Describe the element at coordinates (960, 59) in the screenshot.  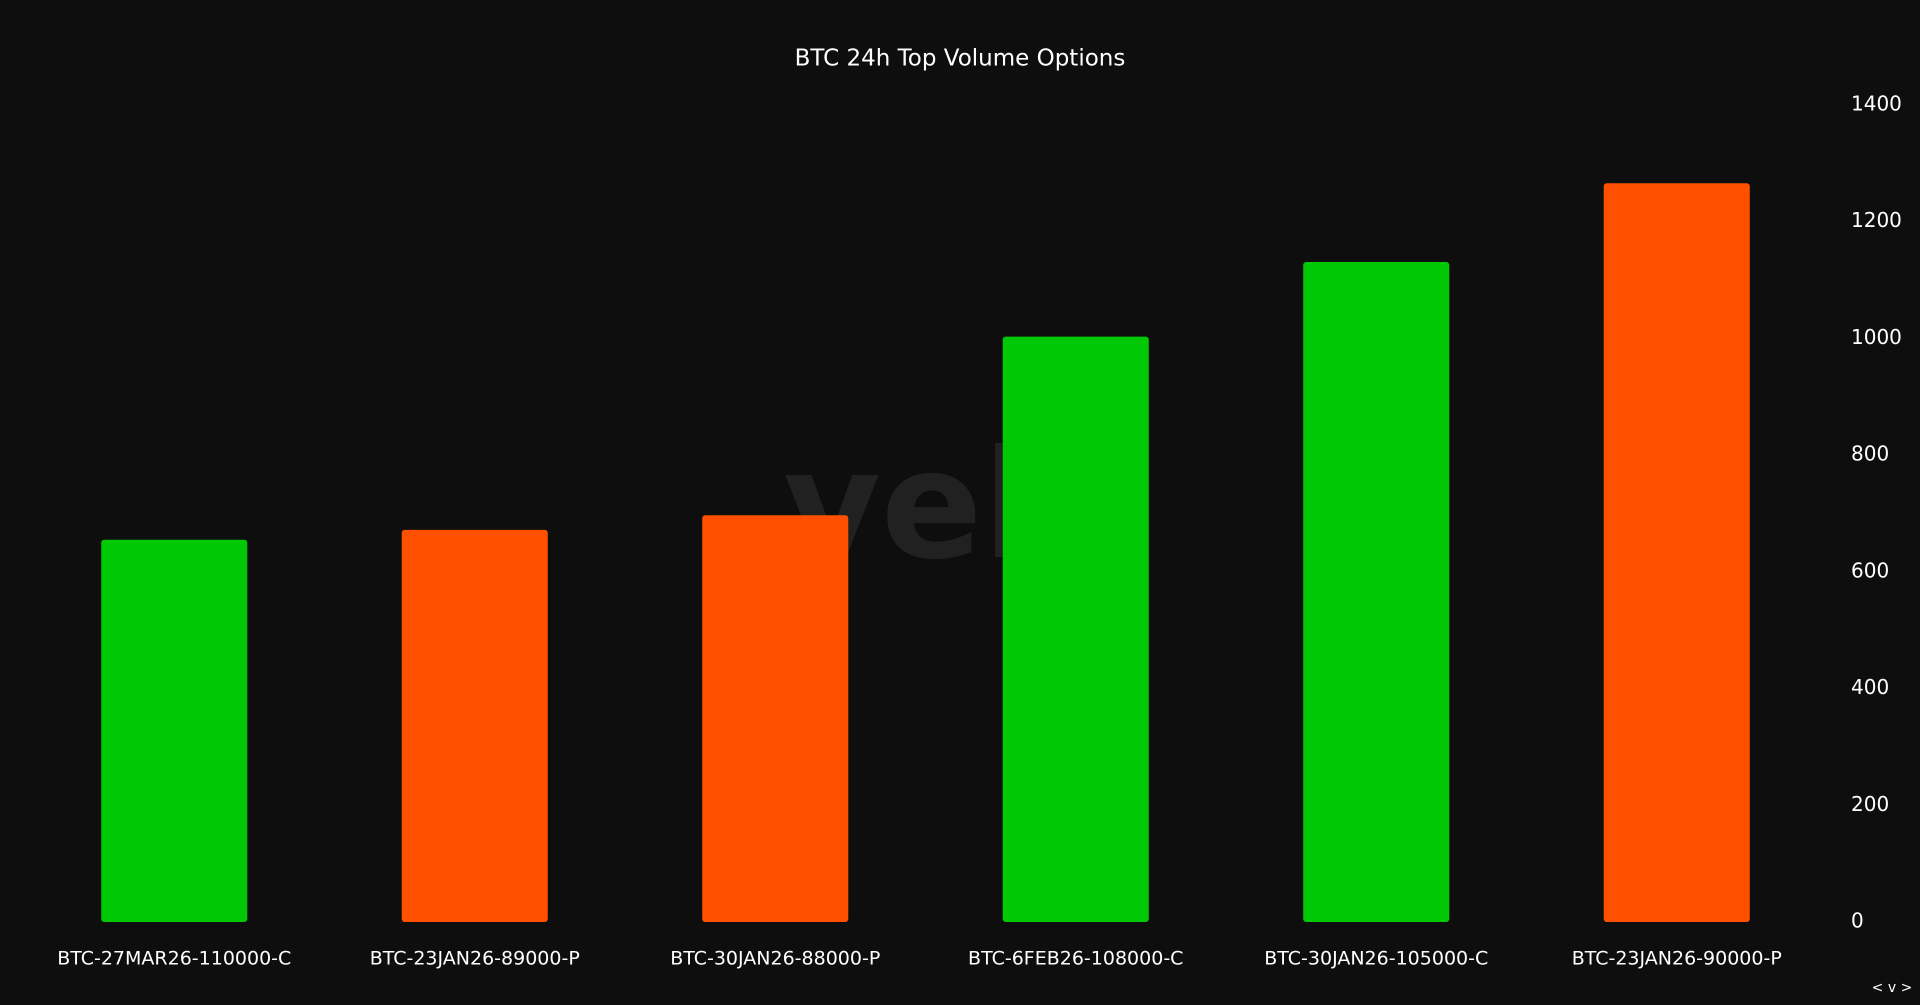
I see `chart-title: BTC 24h Top Volume Options` at that location.